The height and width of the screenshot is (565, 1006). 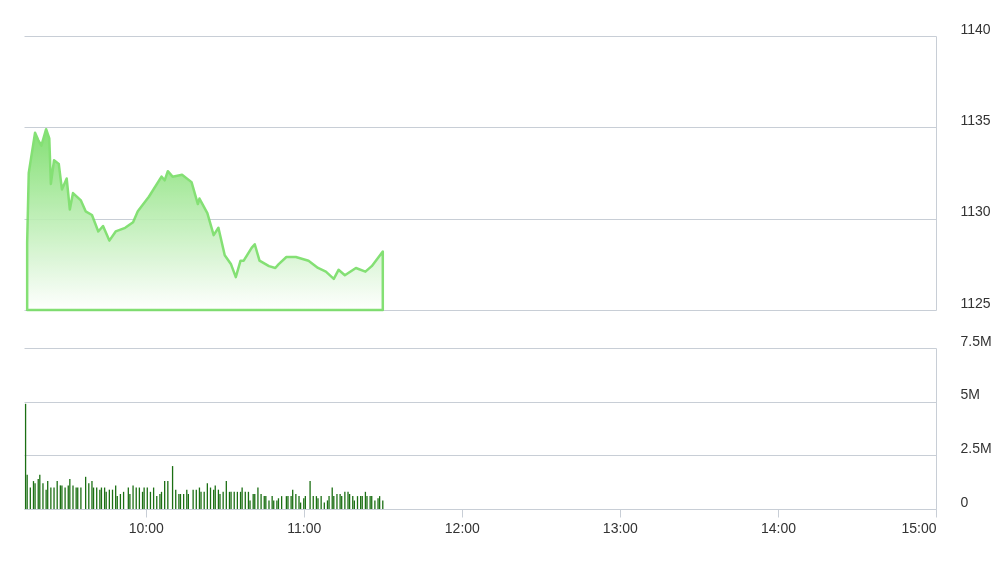 What do you see at coordinates (778, 527) in the screenshot?
I see `x-tick-label: 14:00` at bounding box center [778, 527].